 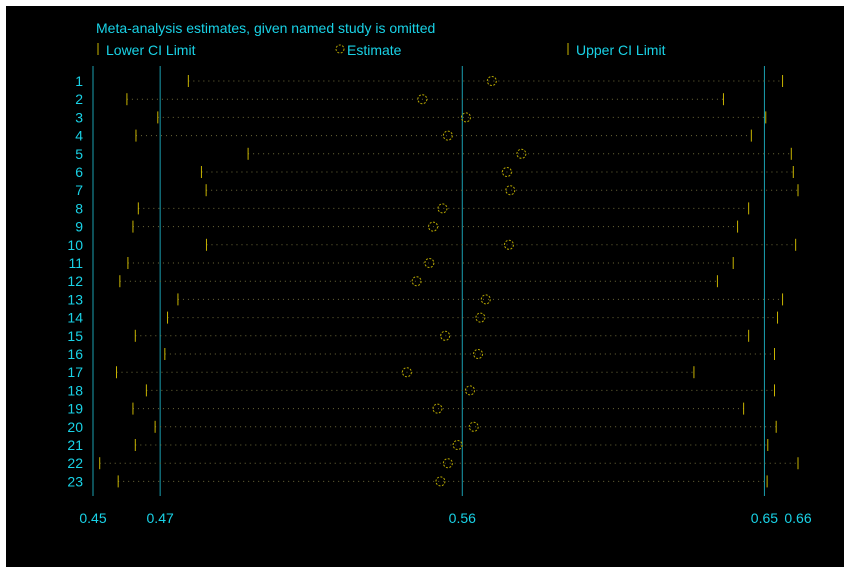 I want to click on study-row: 4, so click(x=413, y=136).